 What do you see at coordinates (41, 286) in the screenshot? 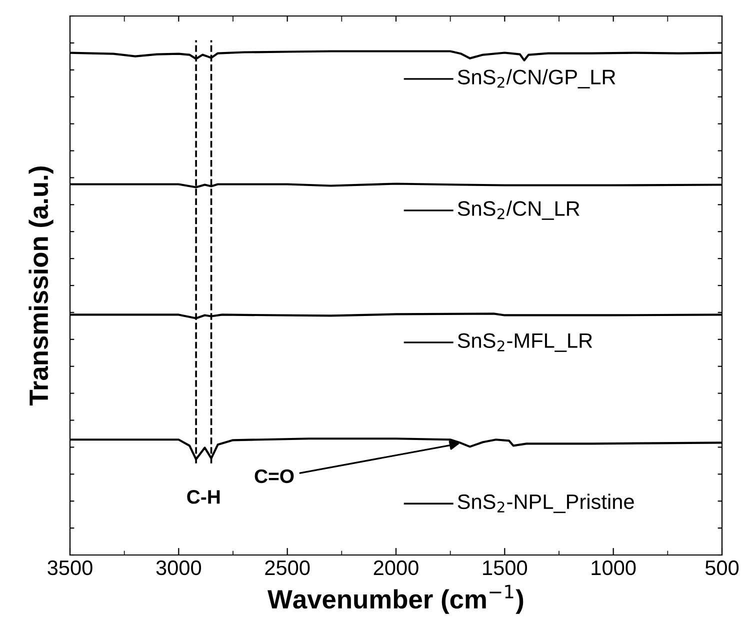
I see `y-axis-title: Transmission (a.u.)` at bounding box center [41, 286].